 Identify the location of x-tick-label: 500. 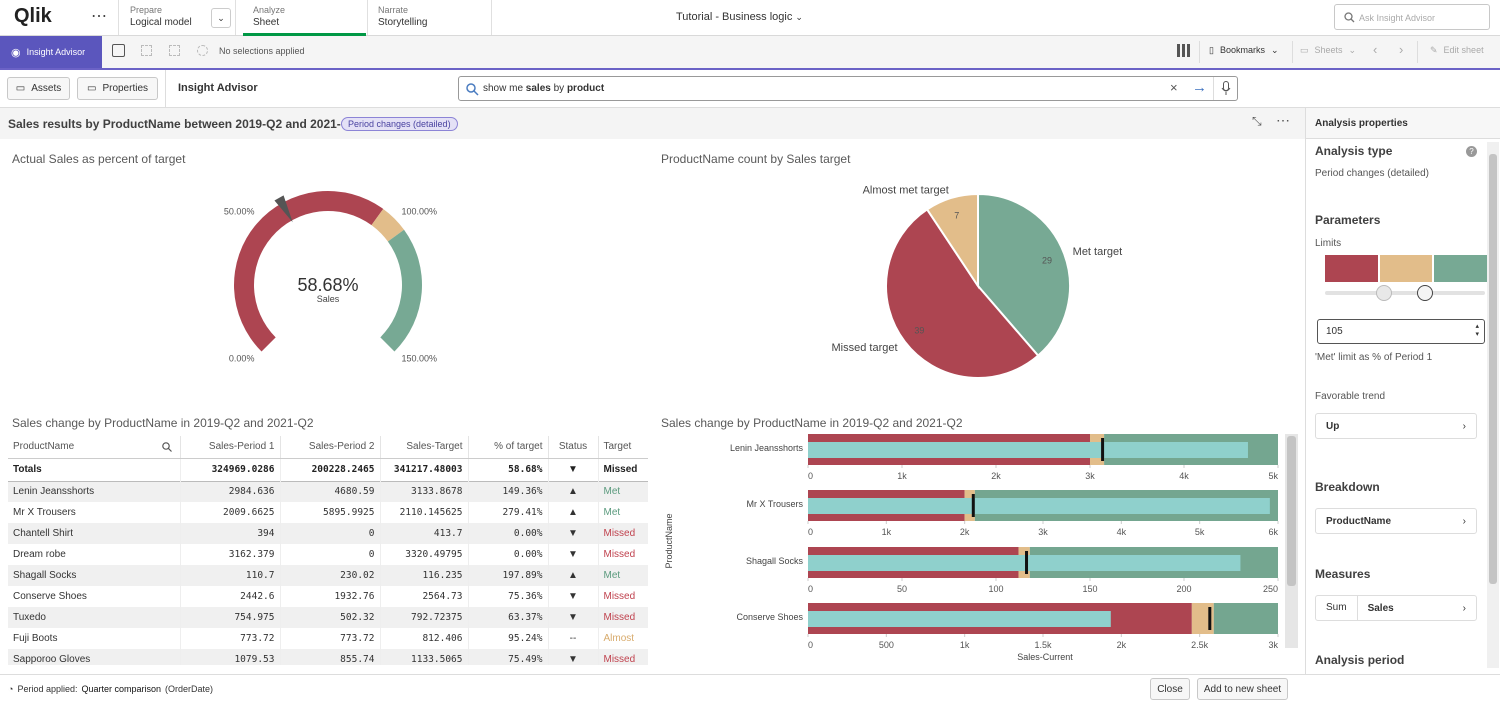
(886, 645).